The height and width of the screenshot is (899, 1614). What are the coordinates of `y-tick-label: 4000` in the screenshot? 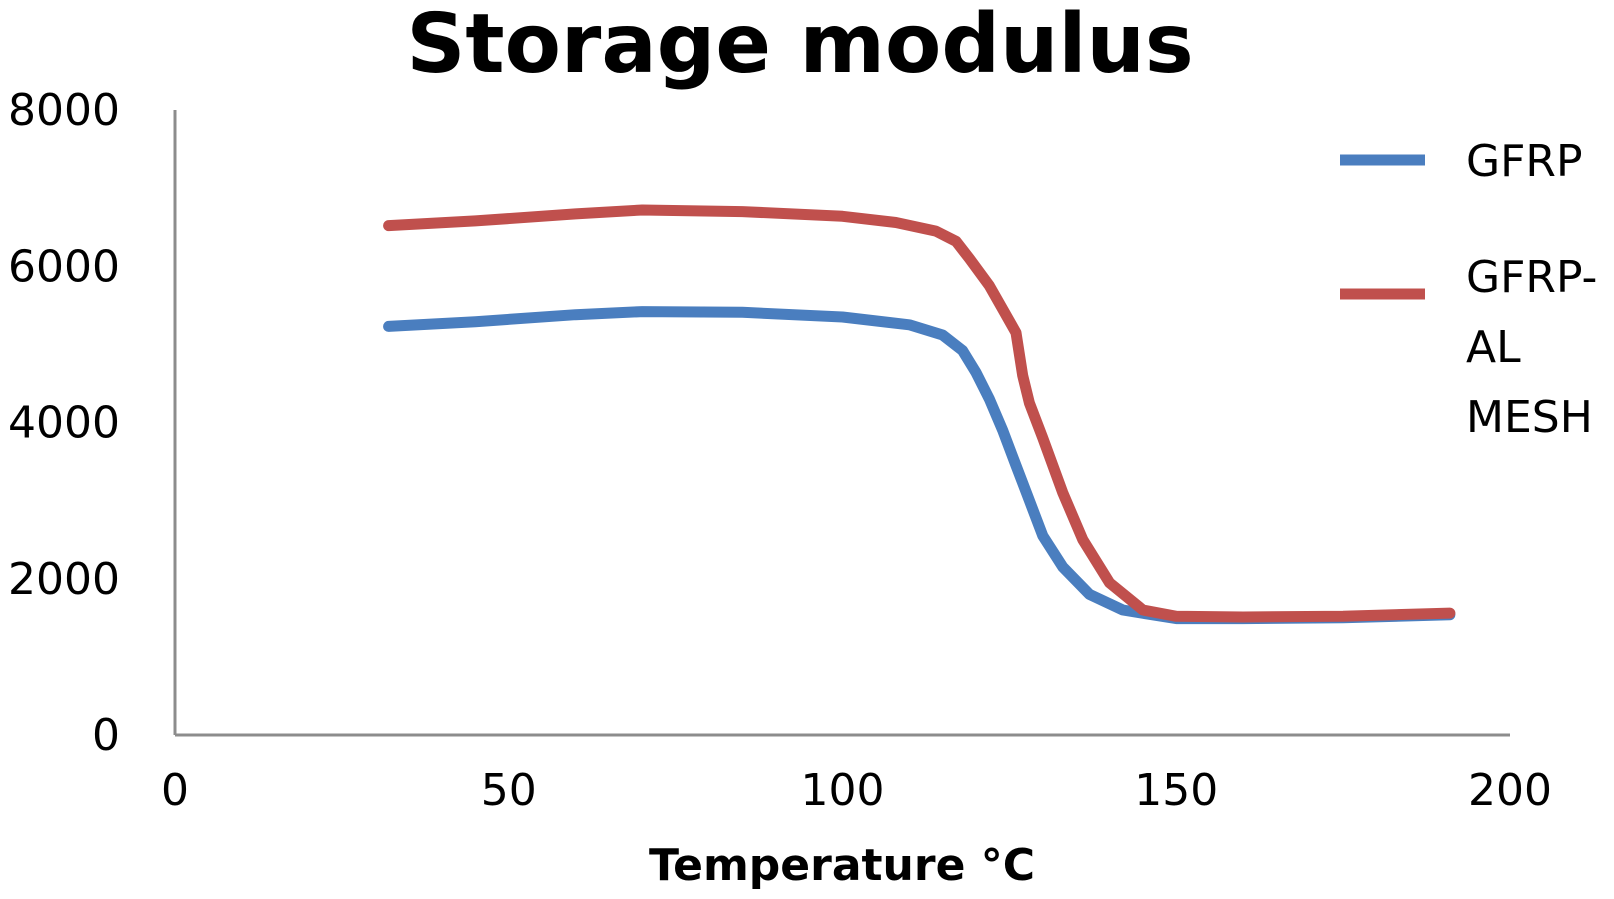 It's located at (64, 423).